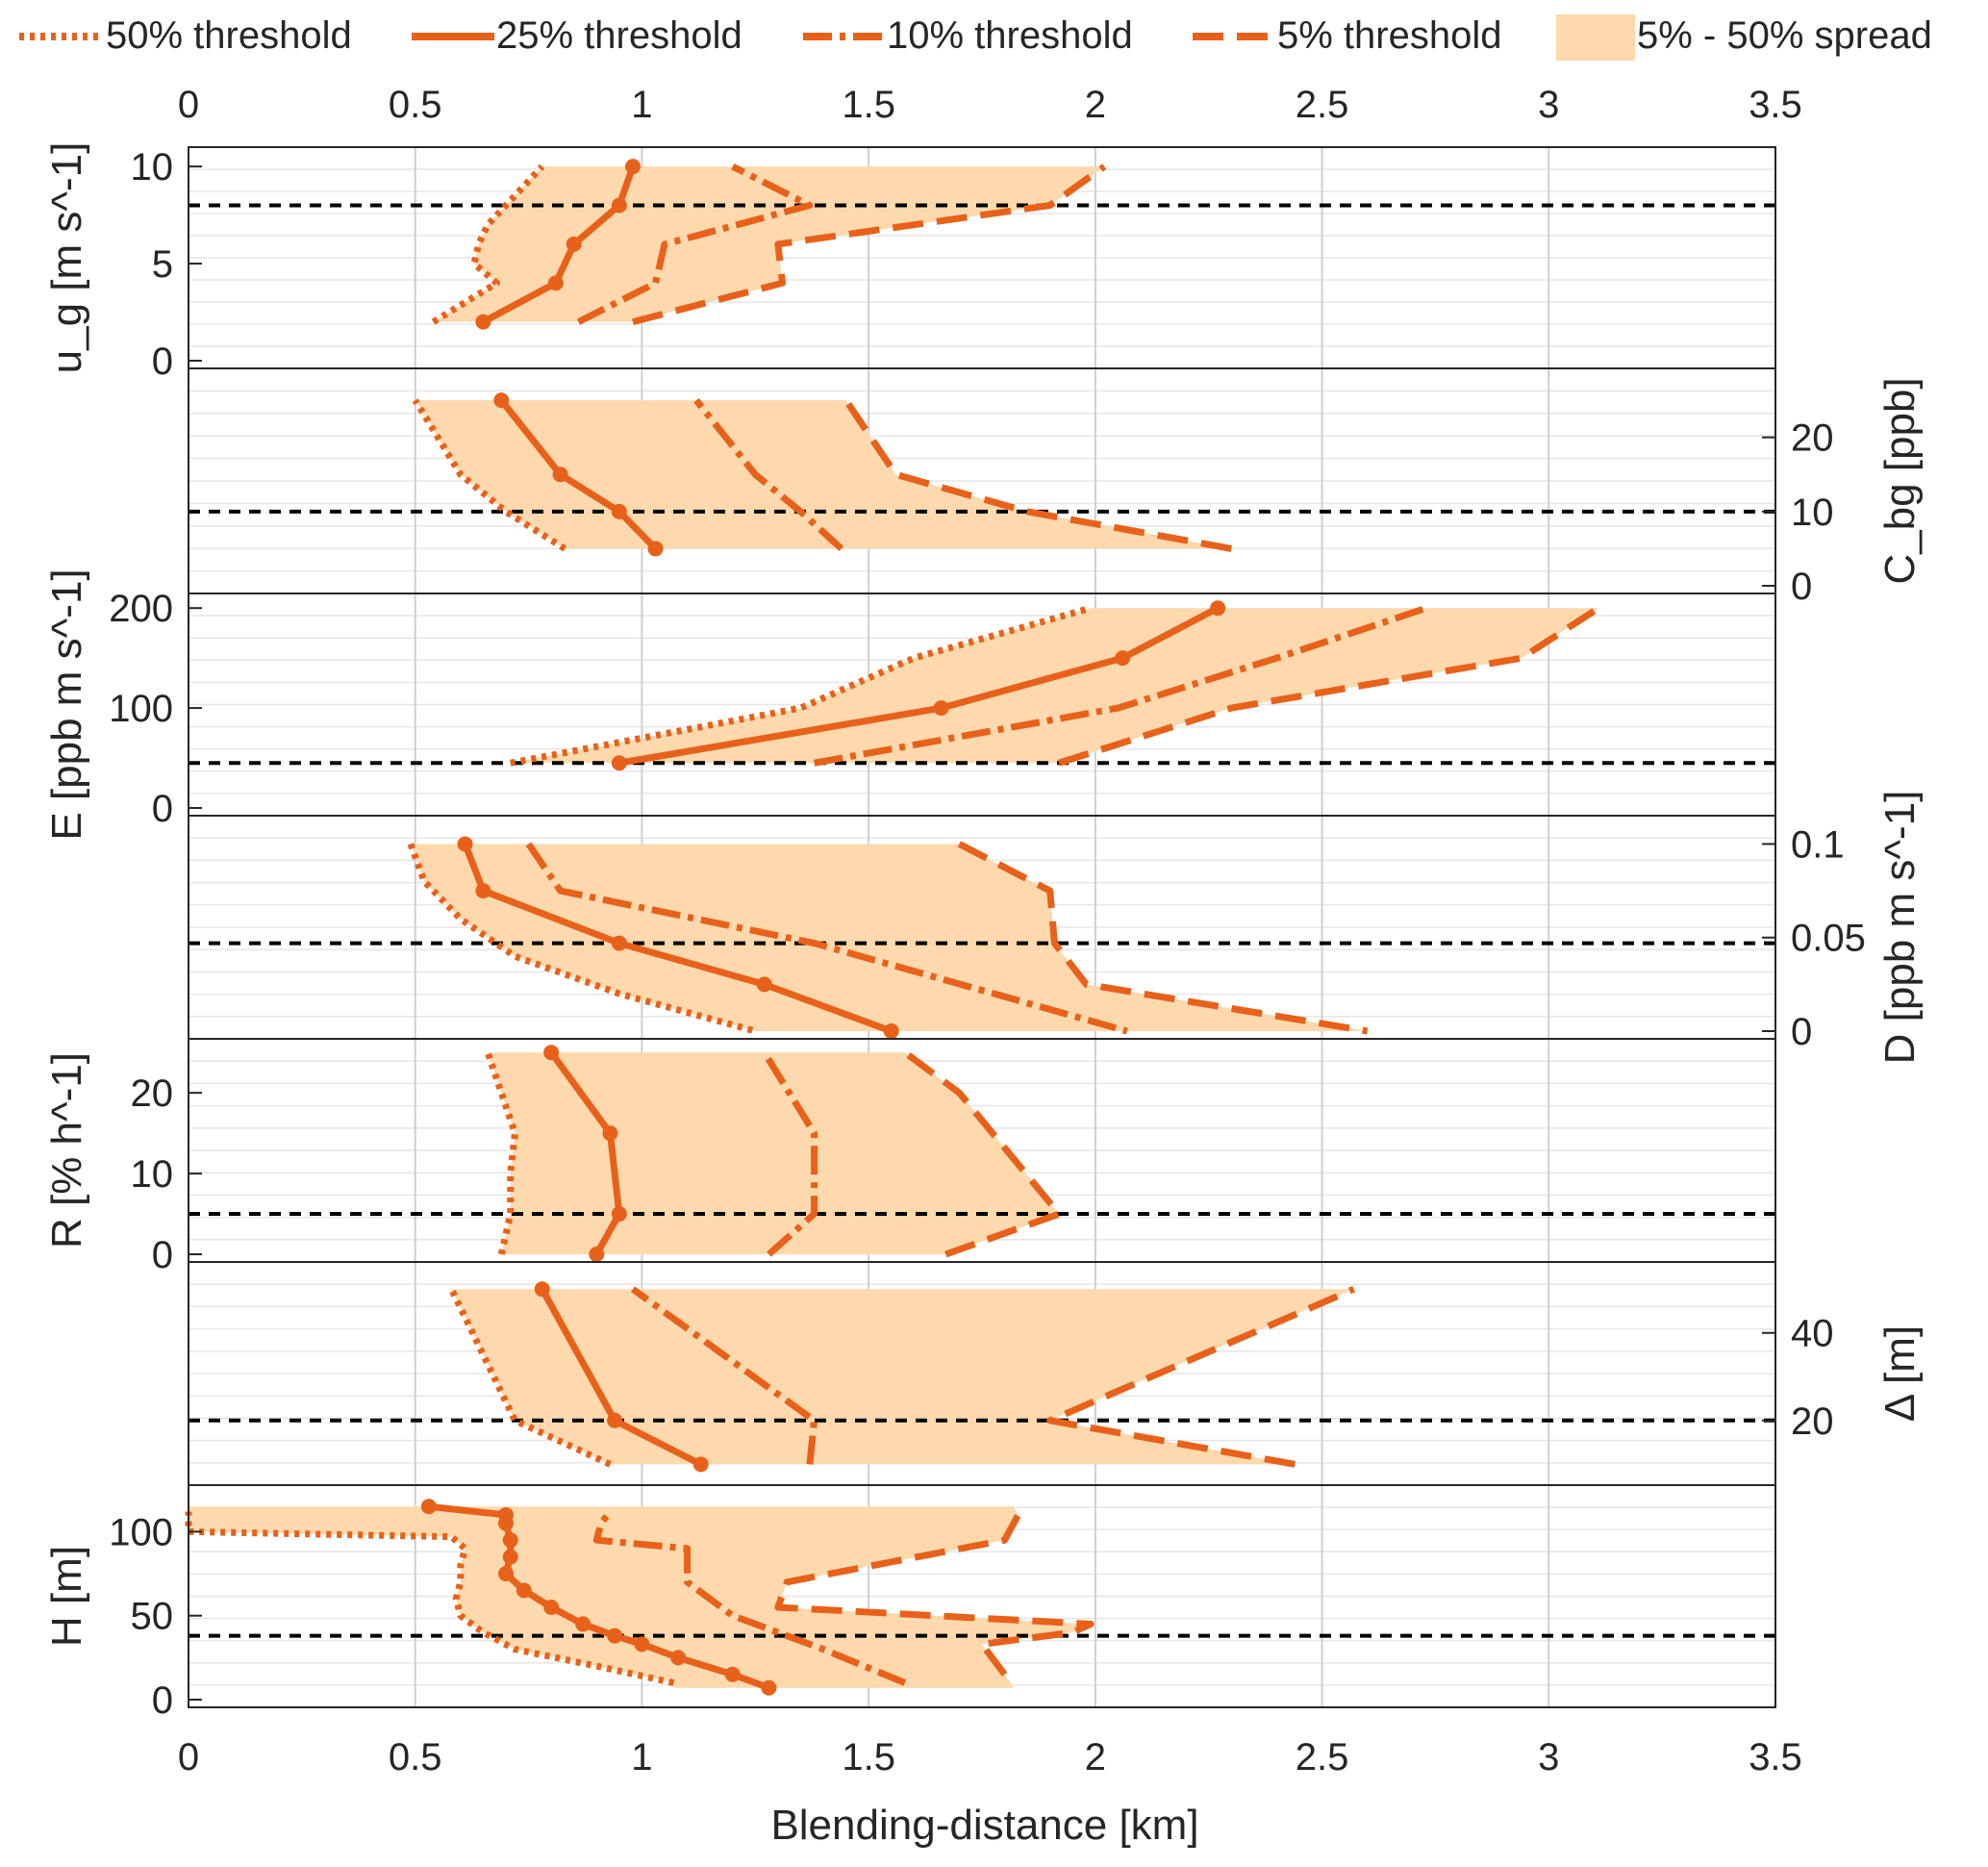 The width and height of the screenshot is (1988, 1867). What do you see at coordinates (66, 258) in the screenshot?
I see `y-axis-label-ug: u_g [m s^-1]` at bounding box center [66, 258].